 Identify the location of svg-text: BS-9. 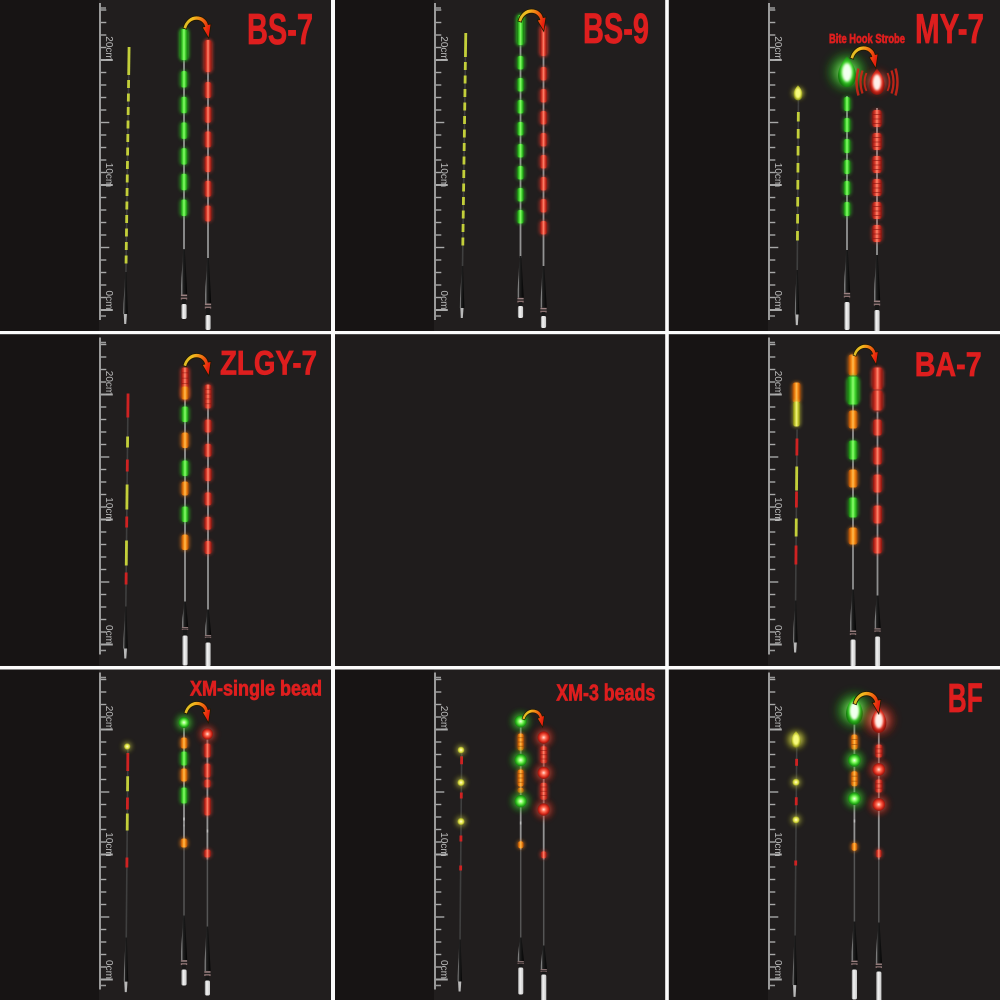
(616, 29).